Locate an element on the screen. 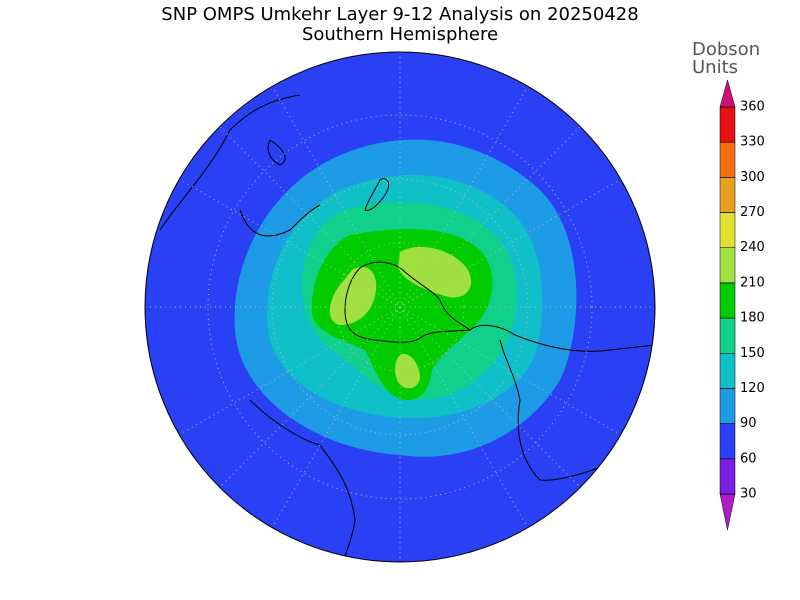  colorbar: 30 60 90 120 150 180 210 240 270 300 330 360 is located at coordinates (742, 305).